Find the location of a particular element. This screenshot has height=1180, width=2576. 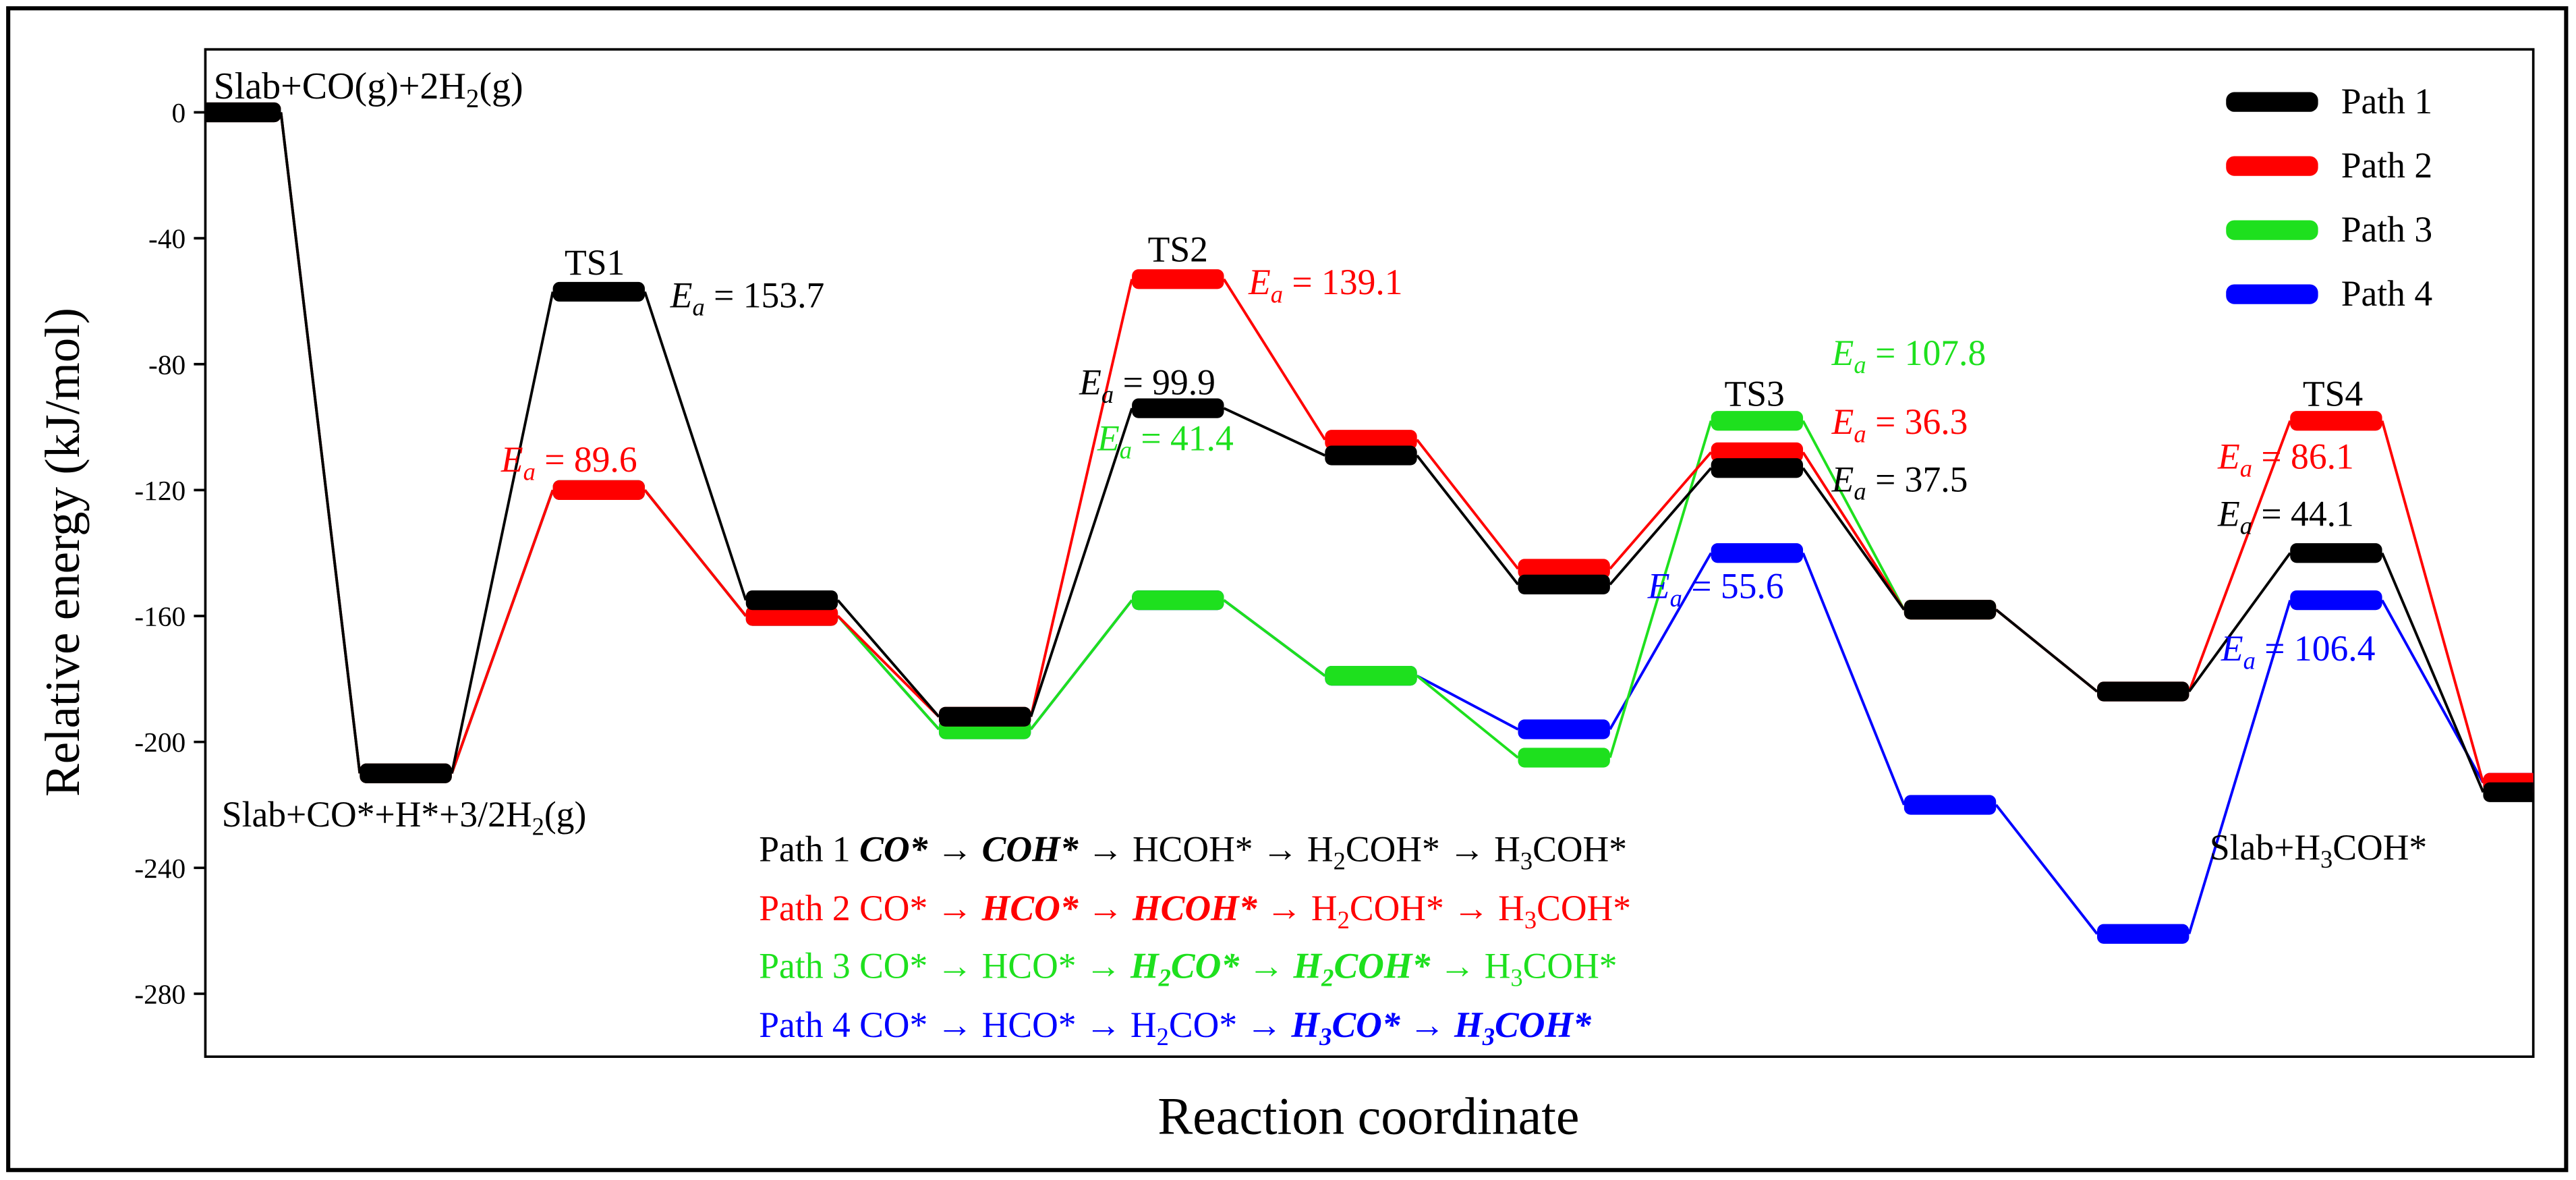

annotation: Ea = 139.1 is located at coordinates (1325, 285).